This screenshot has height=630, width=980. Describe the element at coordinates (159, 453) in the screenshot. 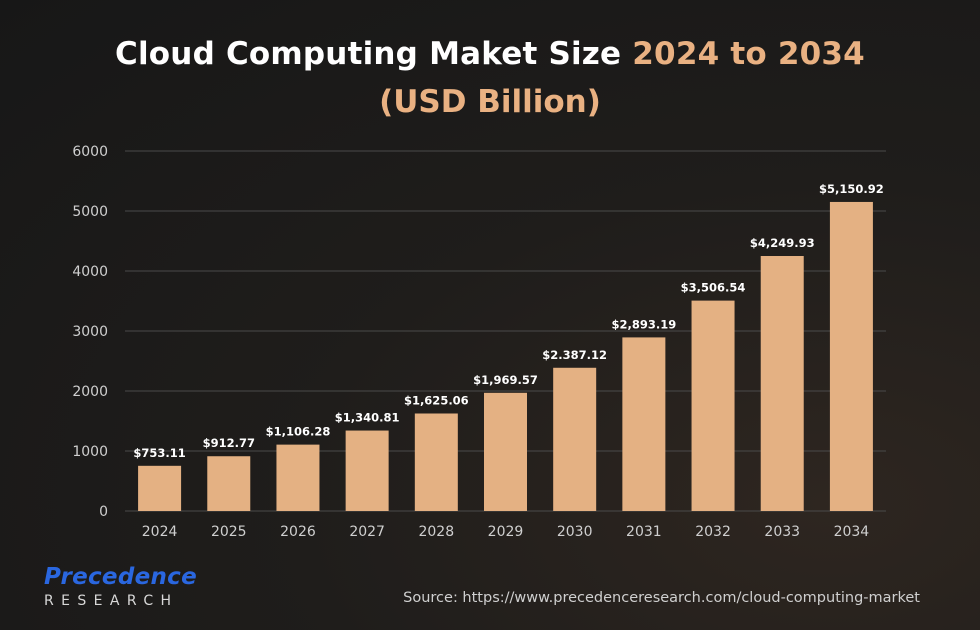

I see `bar-data-label: $753.11` at that location.